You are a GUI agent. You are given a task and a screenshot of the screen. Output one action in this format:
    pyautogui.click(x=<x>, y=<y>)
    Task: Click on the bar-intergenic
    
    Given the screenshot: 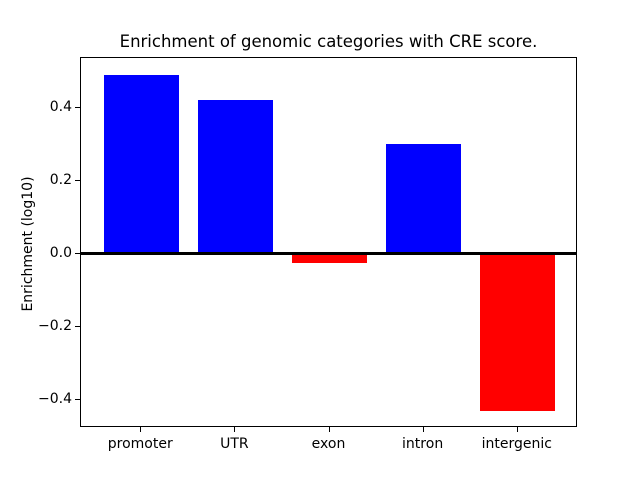 What is the action you would take?
    pyautogui.click(x=518, y=332)
    